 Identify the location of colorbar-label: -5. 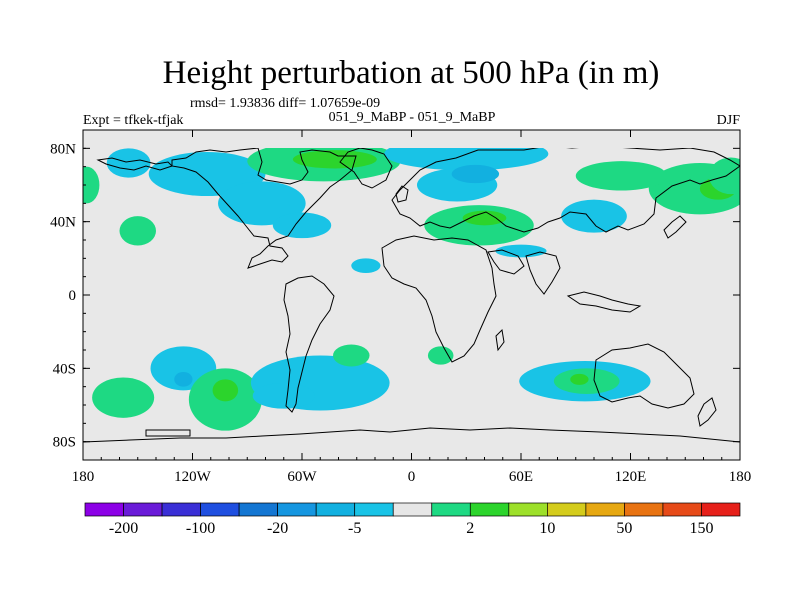
(354, 528).